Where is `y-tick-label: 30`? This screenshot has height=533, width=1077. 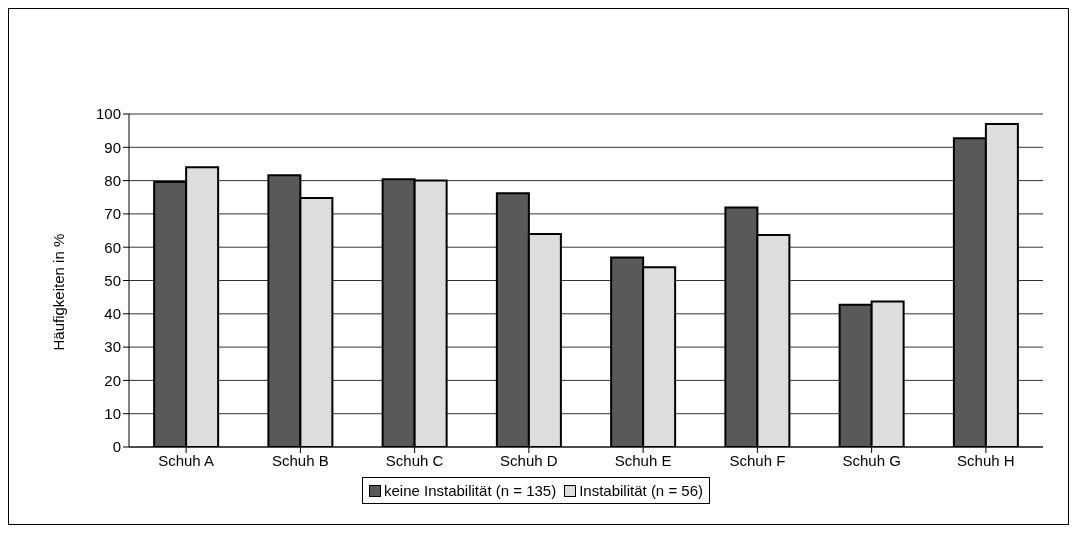
y-tick-label: 30 is located at coordinates (112, 347).